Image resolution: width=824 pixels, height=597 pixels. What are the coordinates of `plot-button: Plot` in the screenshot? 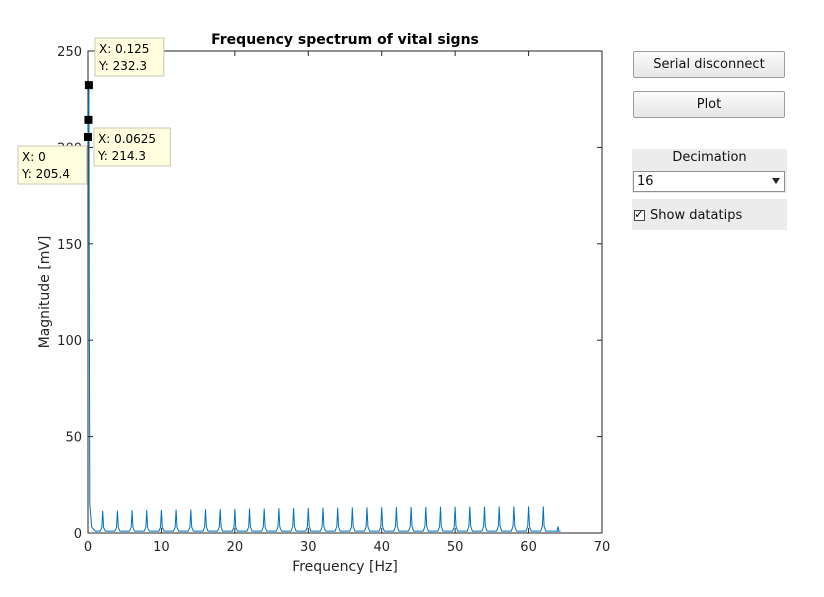 It's located at (709, 104).